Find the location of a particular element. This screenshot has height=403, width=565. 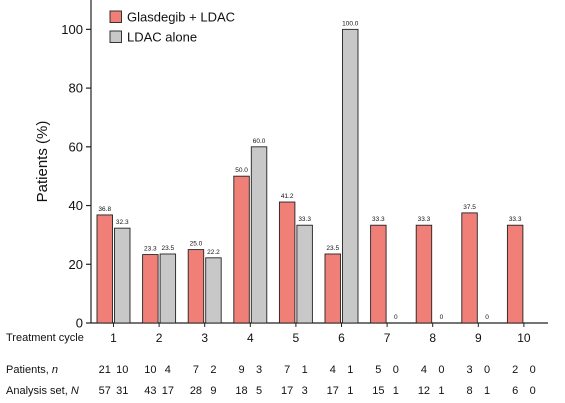

x-tick-label: 10 is located at coordinates (524, 338).